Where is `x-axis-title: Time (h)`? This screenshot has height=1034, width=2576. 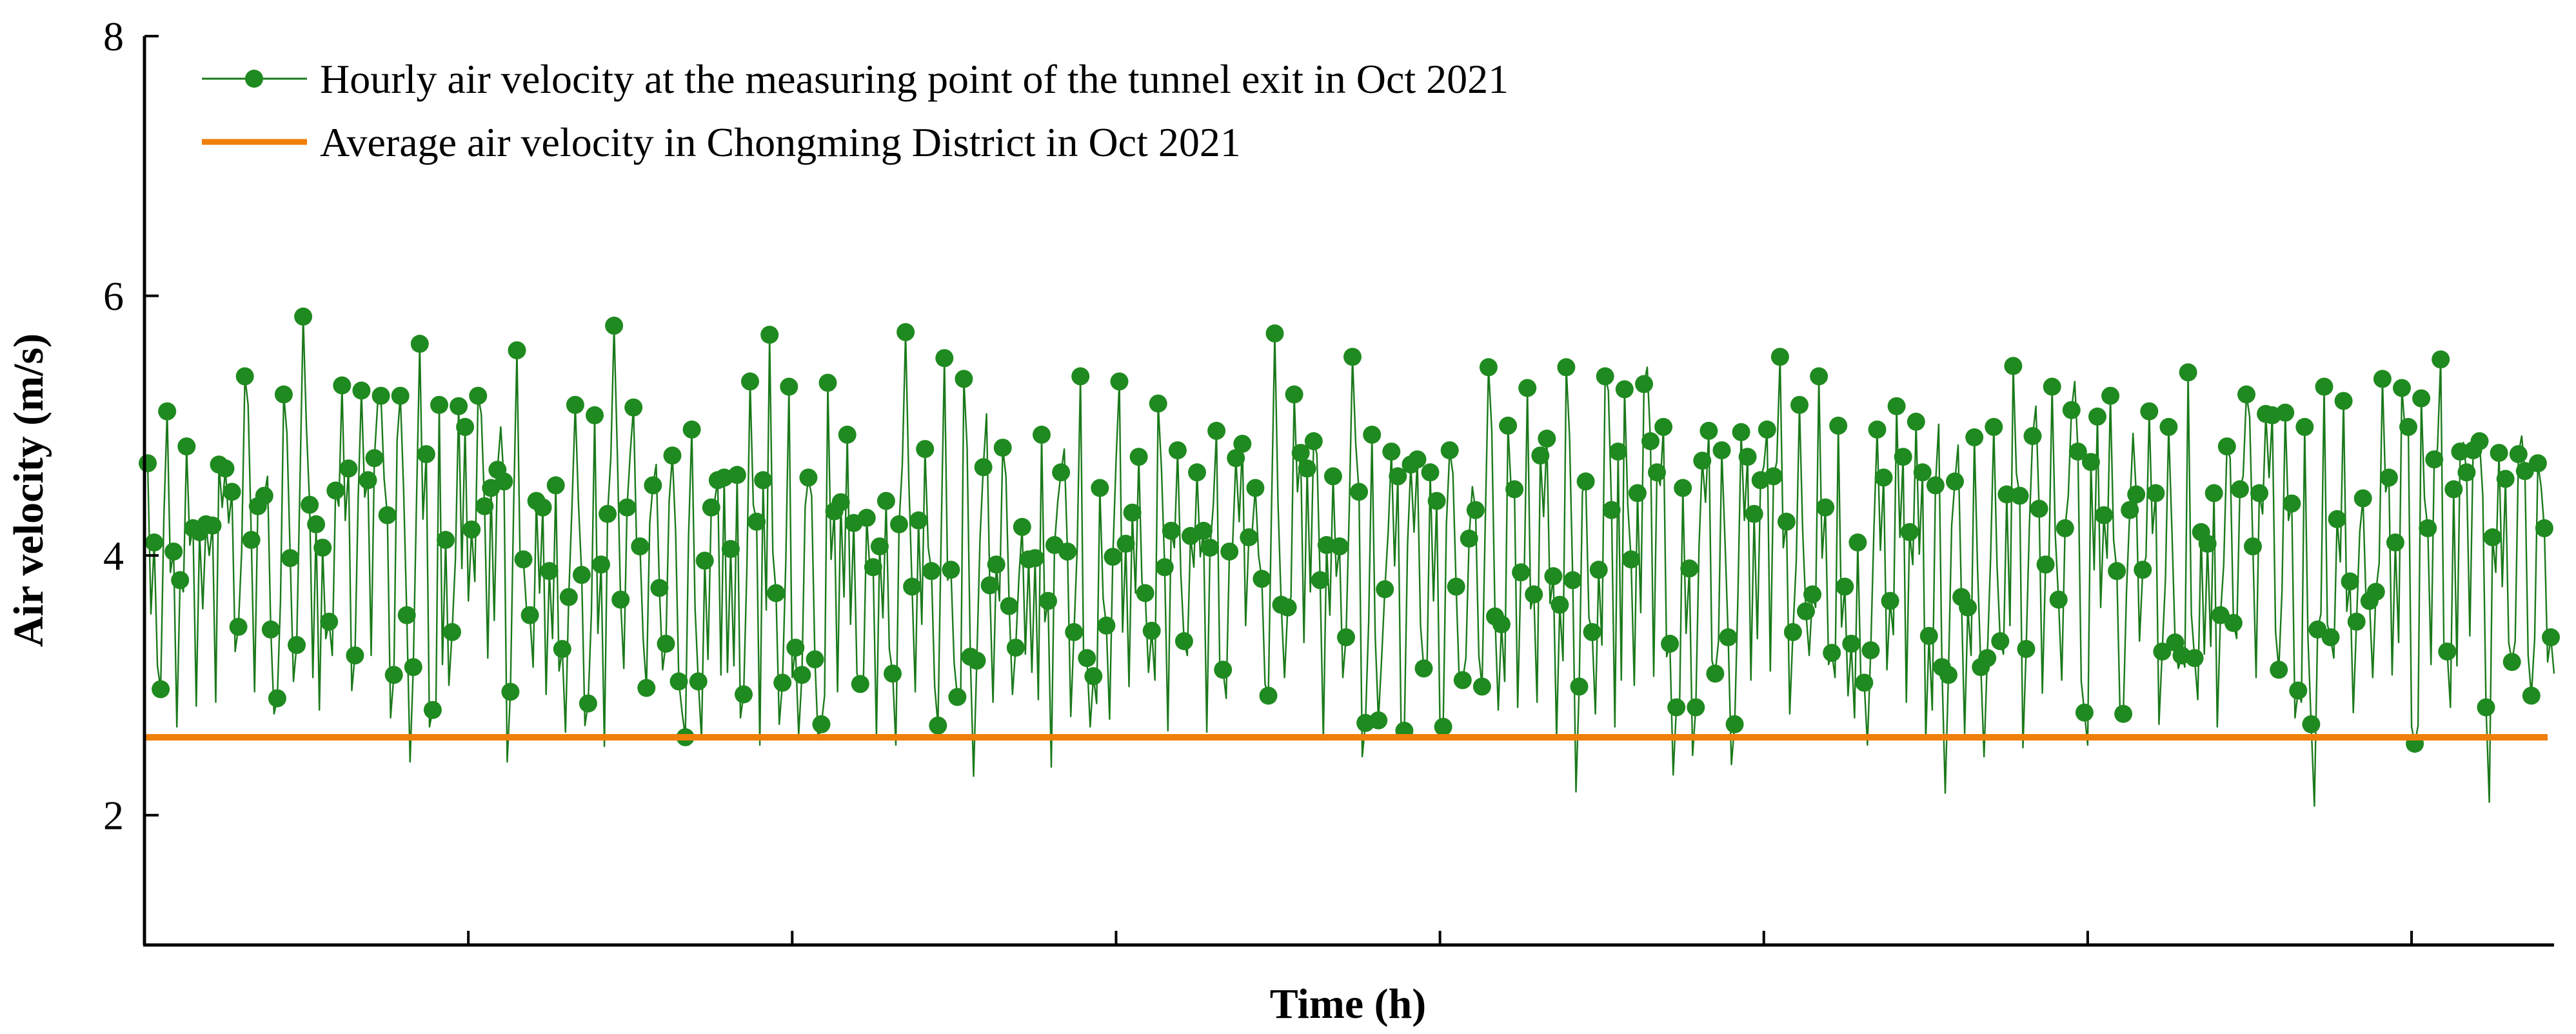 x-axis-title: Time (h) is located at coordinates (1348, 1004).